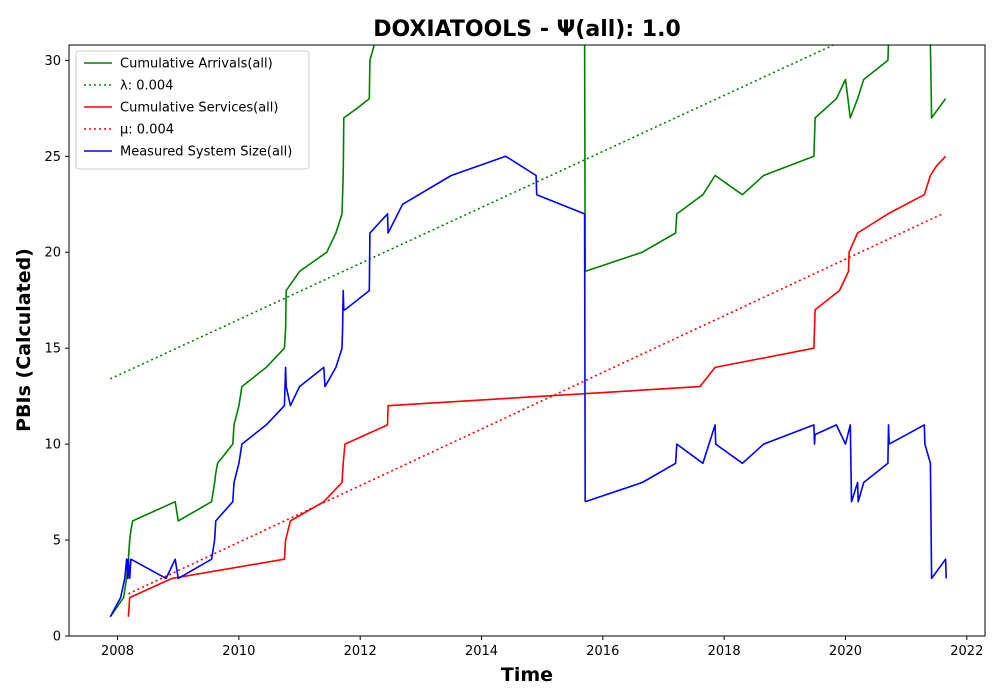 This screenshot has height=700, width=1000. Describe the element at coordinates (845, 651) in the screenshot. I see `x-tick-label: 2020` at that location.